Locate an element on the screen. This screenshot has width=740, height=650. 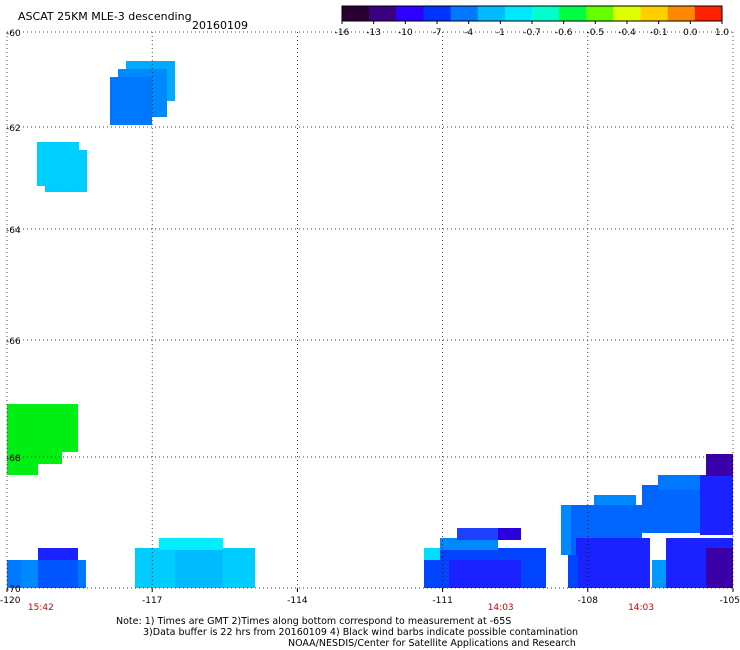
colorbar-tick-label: -0.7 is located at coordinates (532, 33).